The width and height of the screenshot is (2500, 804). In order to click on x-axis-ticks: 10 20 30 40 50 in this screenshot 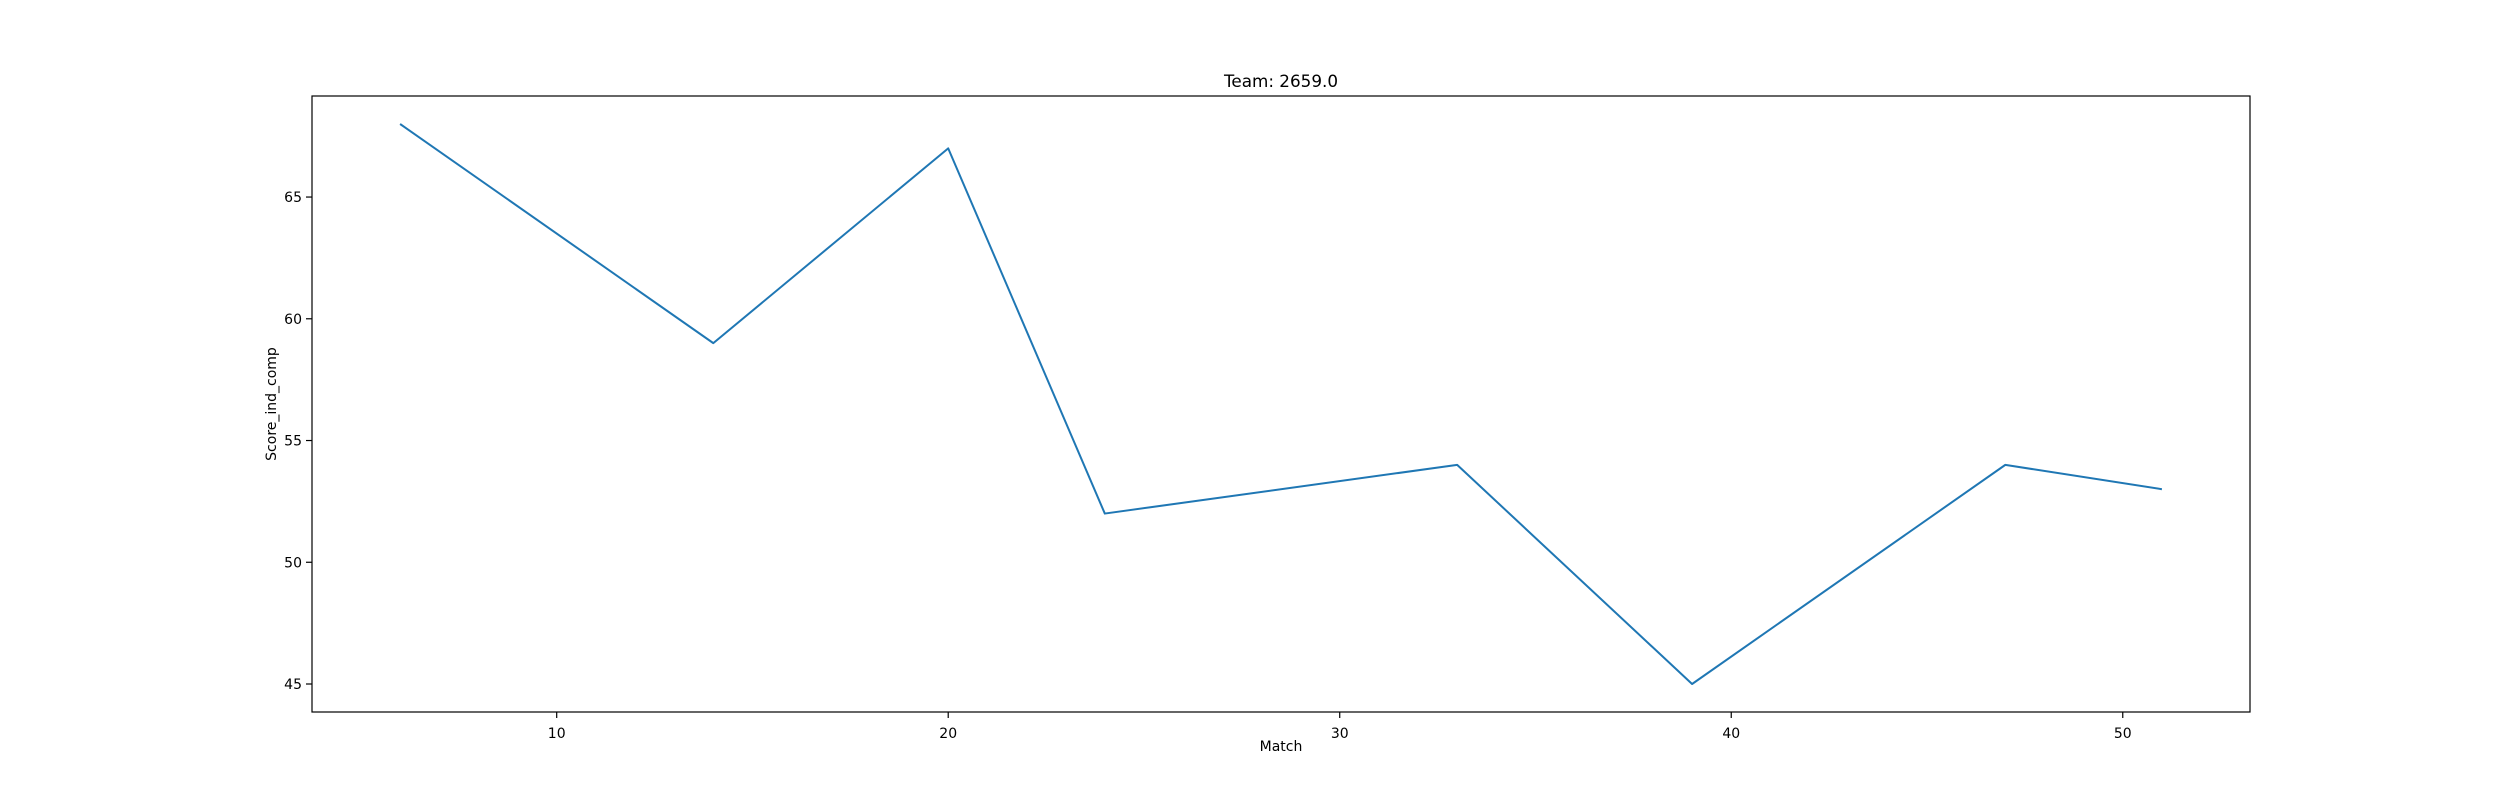, I will do `click(1340, 727)`.